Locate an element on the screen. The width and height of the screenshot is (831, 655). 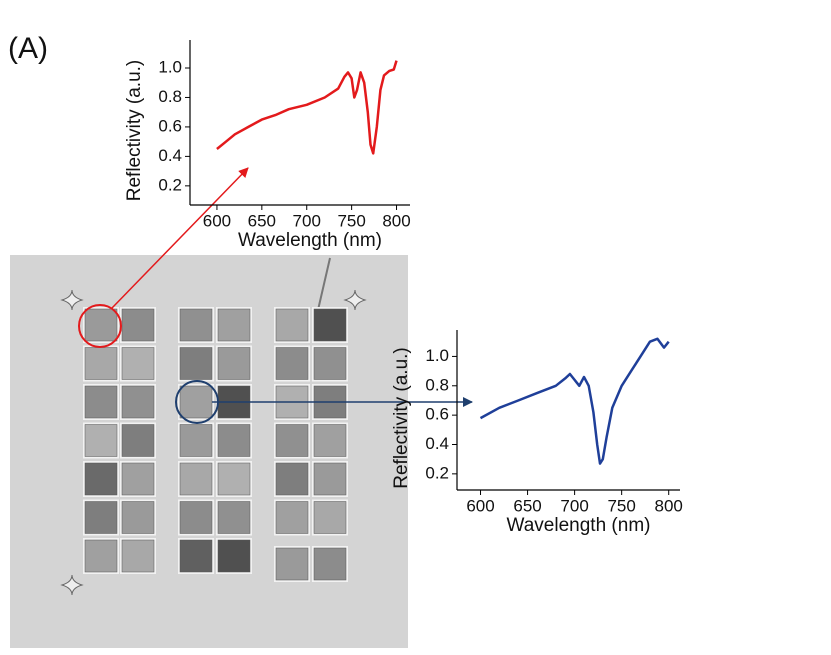
highlight-circle is located at coordinates (100, 326).